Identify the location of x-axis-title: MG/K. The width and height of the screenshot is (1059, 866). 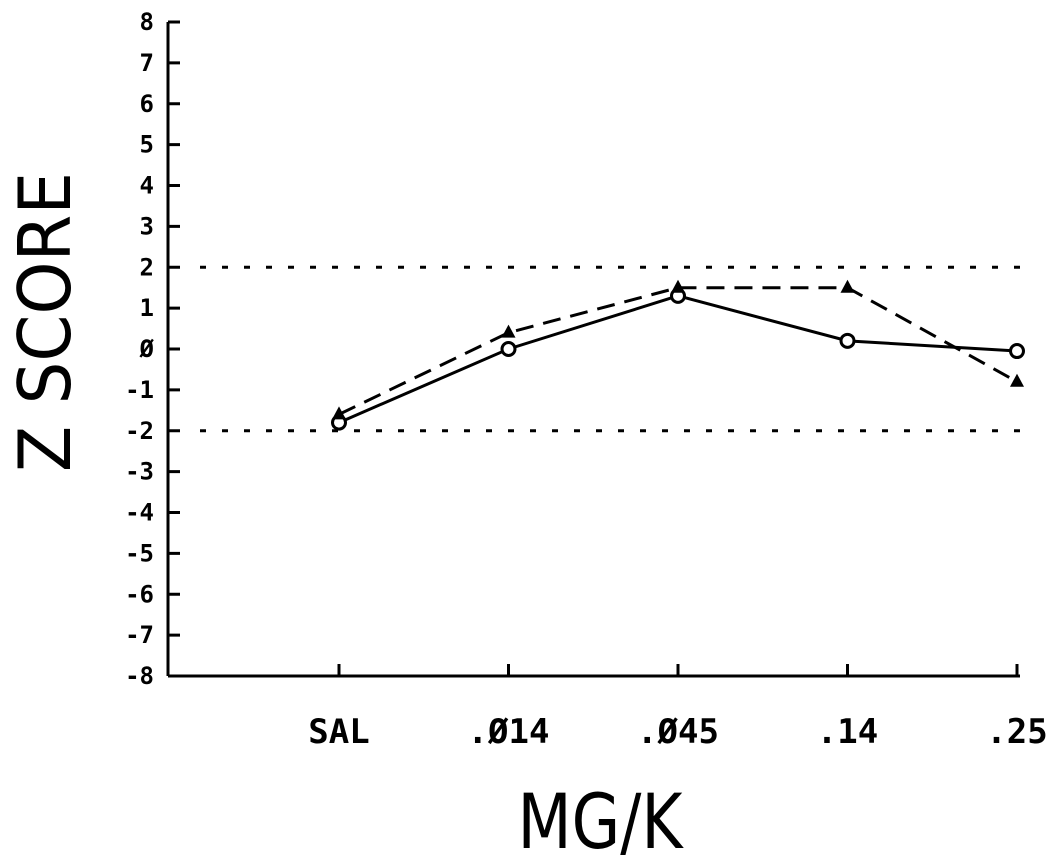
(601, 821).